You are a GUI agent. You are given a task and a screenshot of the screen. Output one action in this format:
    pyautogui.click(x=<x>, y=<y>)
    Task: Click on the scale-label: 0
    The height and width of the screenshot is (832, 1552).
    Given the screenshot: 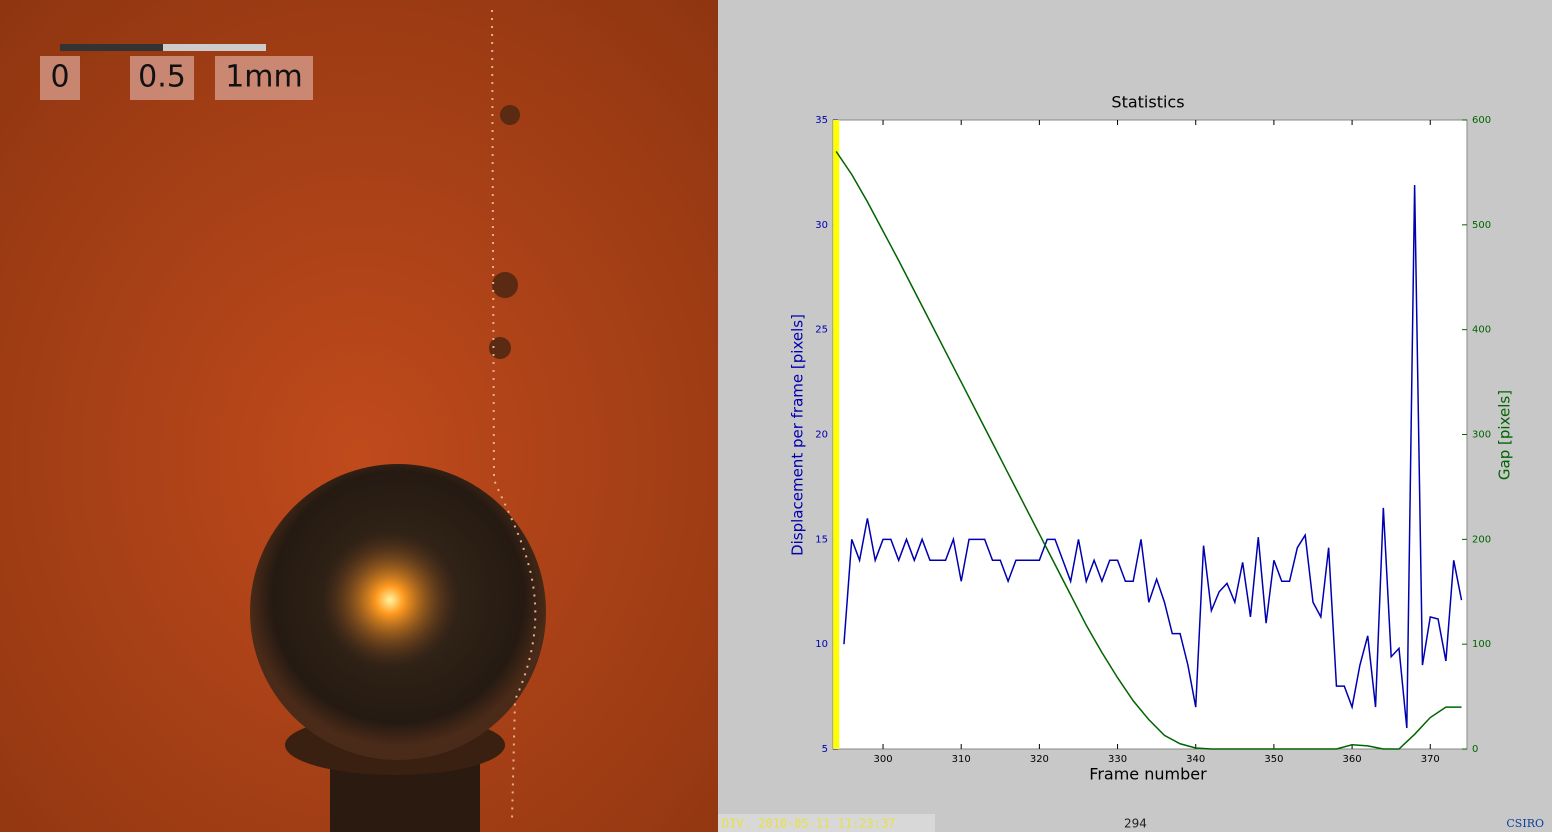 What is the action you would take?
    pyautogui.click(x=59, y=77)
    